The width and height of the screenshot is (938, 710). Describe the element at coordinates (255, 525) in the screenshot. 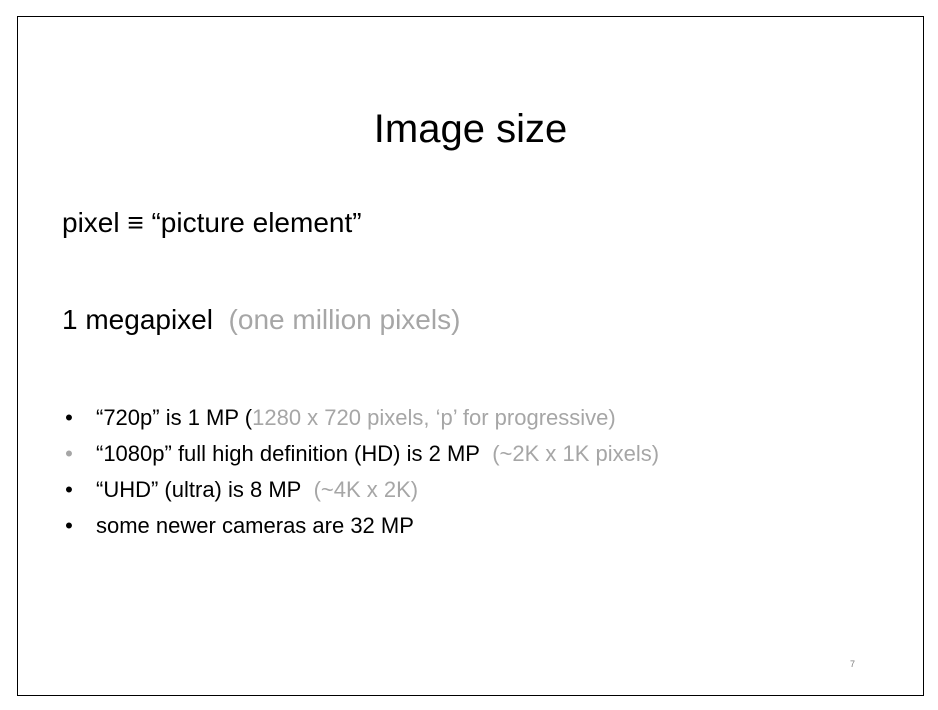

I see `bullet-text: some newer cameras are 32 MP` at that location.